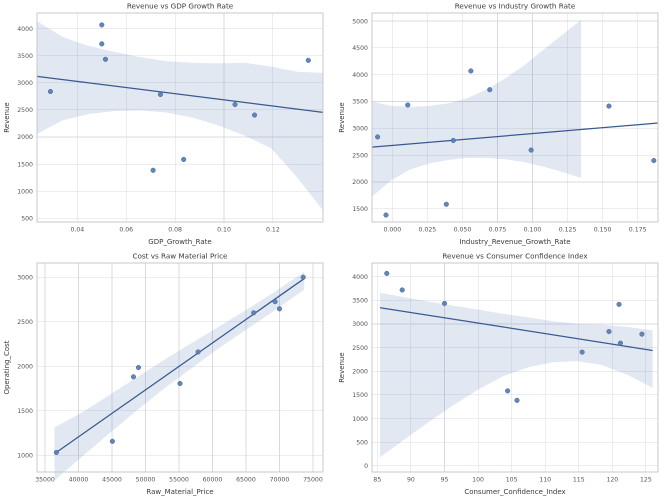  Describe the element at coordinates (360, 419) in the screenshot. I see `y-tick-label: 1000` at that location.